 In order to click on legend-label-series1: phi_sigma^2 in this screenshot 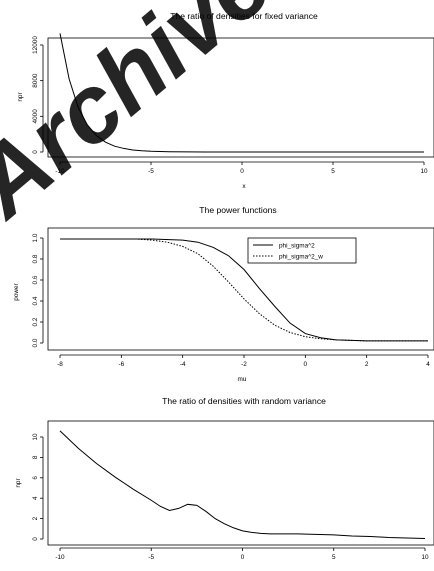, I will do `click(297, 246)`.